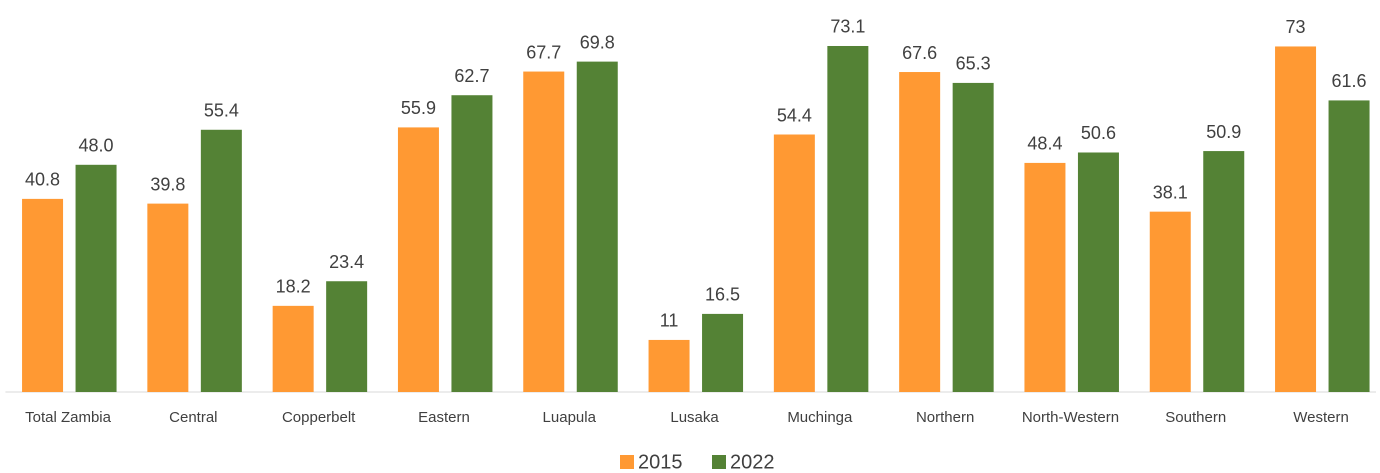 The height and width of the screenshot is (473, 1380). Describe the element at coordinates (1070, 417) in the screenshot. I see `x-tick-label: North-Western` at that location.